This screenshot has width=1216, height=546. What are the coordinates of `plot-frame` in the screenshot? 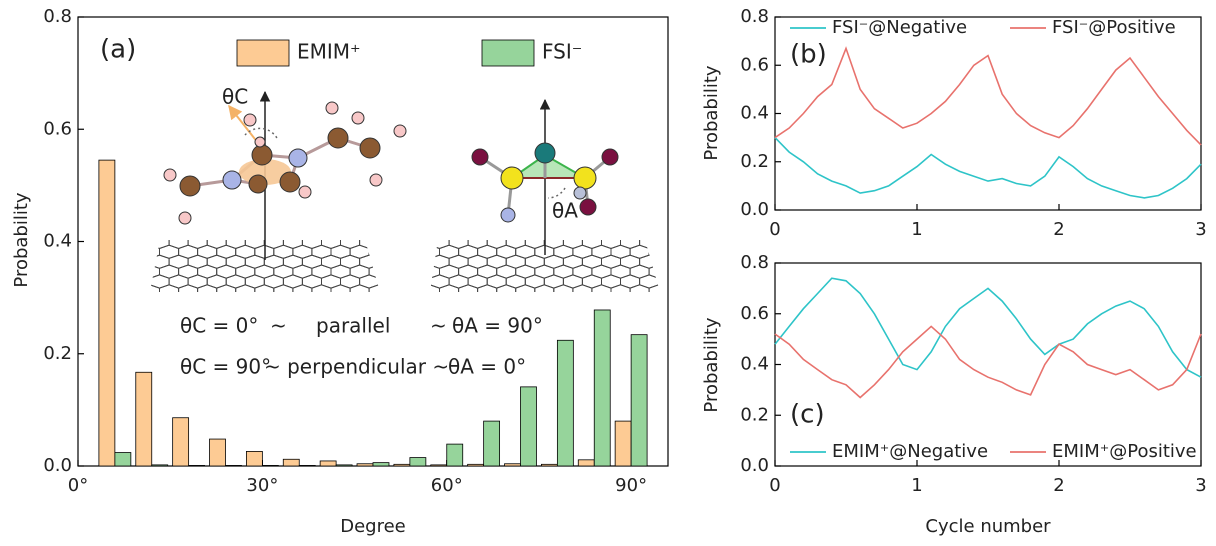 It's located at (988, 364).